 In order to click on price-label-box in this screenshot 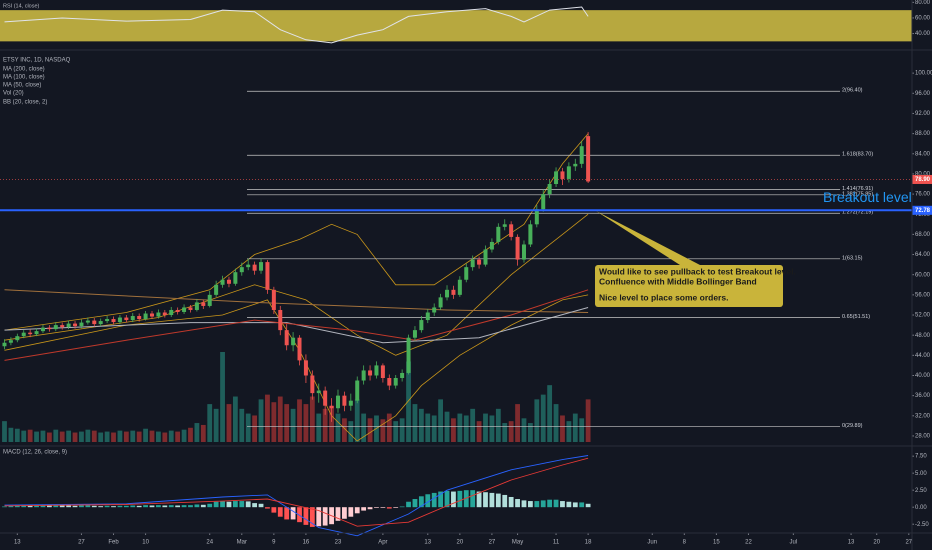, I will do `click(922, 179)`.